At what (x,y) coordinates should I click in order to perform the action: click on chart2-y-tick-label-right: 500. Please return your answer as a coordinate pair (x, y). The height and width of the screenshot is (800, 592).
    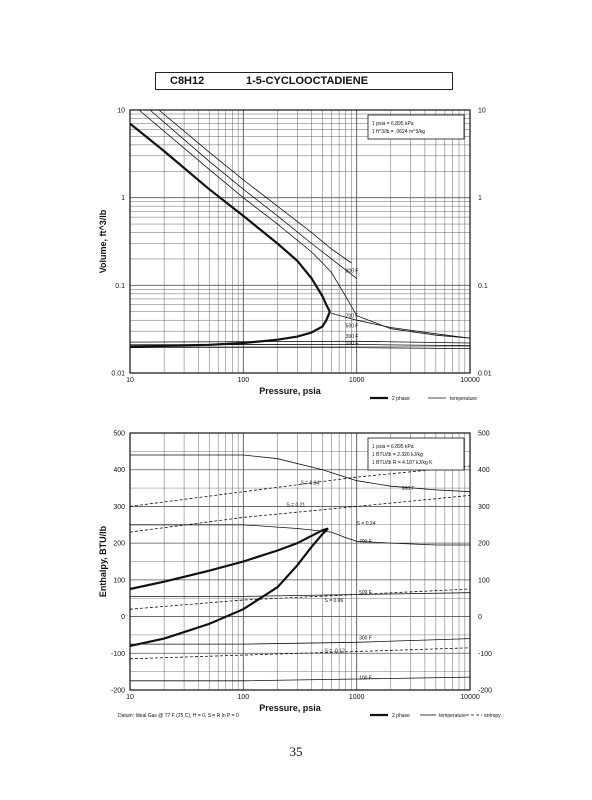
    Looking at the image, I should click on (484, 434).